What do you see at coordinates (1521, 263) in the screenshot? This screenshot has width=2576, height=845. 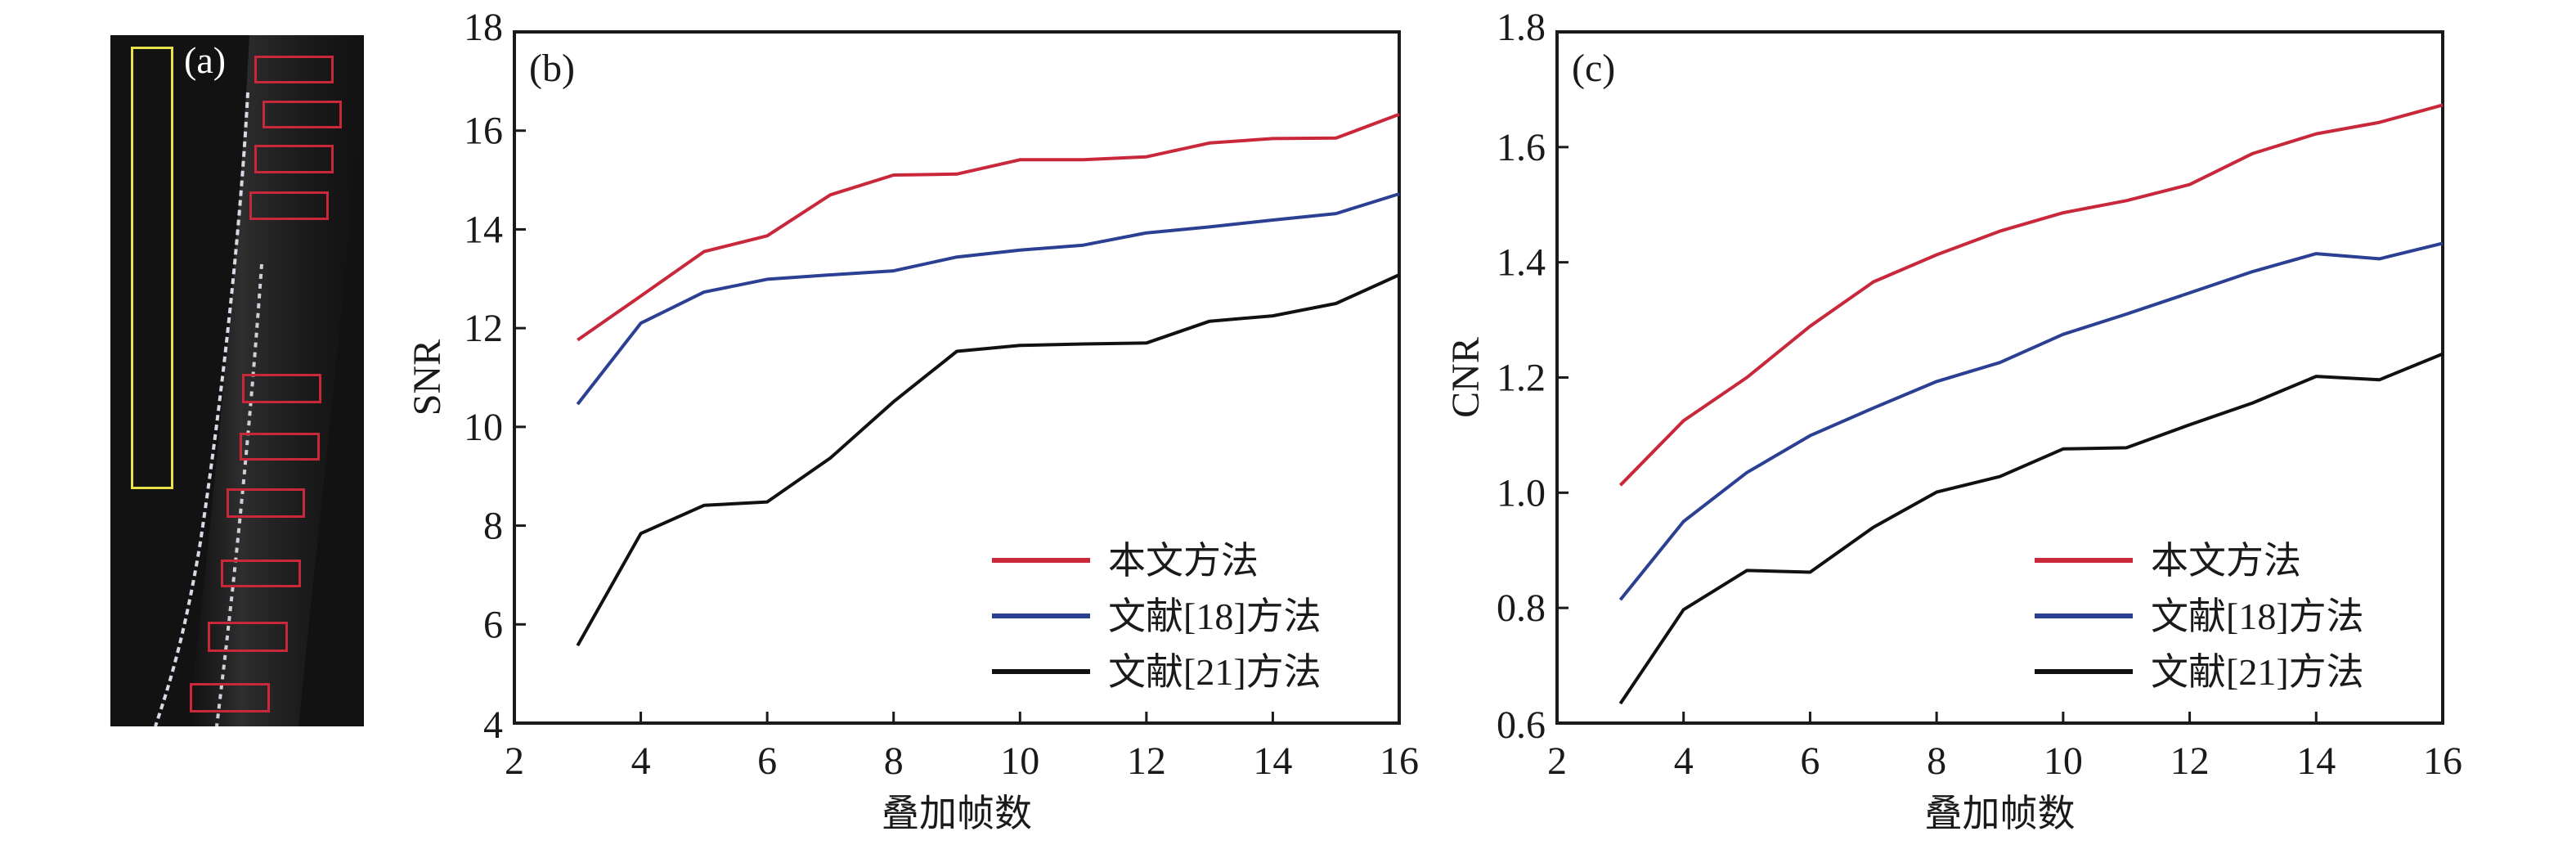 I see `y-tick-label: 1.4` at bounding box center [1521, 263].